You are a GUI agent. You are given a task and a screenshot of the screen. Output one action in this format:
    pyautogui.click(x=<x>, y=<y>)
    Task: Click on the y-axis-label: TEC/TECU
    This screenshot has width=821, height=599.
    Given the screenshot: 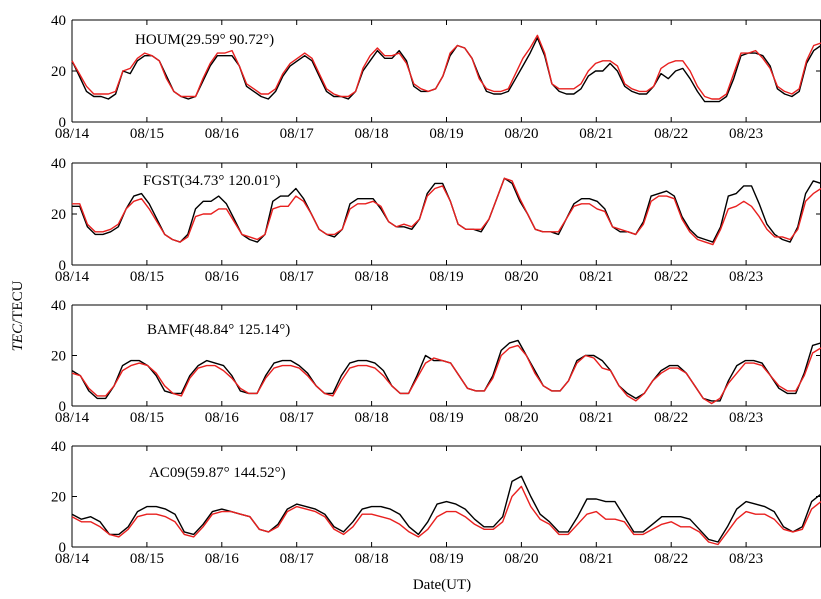 What is the action you would take?
    pyautogui.click(x=18, y=315)
    